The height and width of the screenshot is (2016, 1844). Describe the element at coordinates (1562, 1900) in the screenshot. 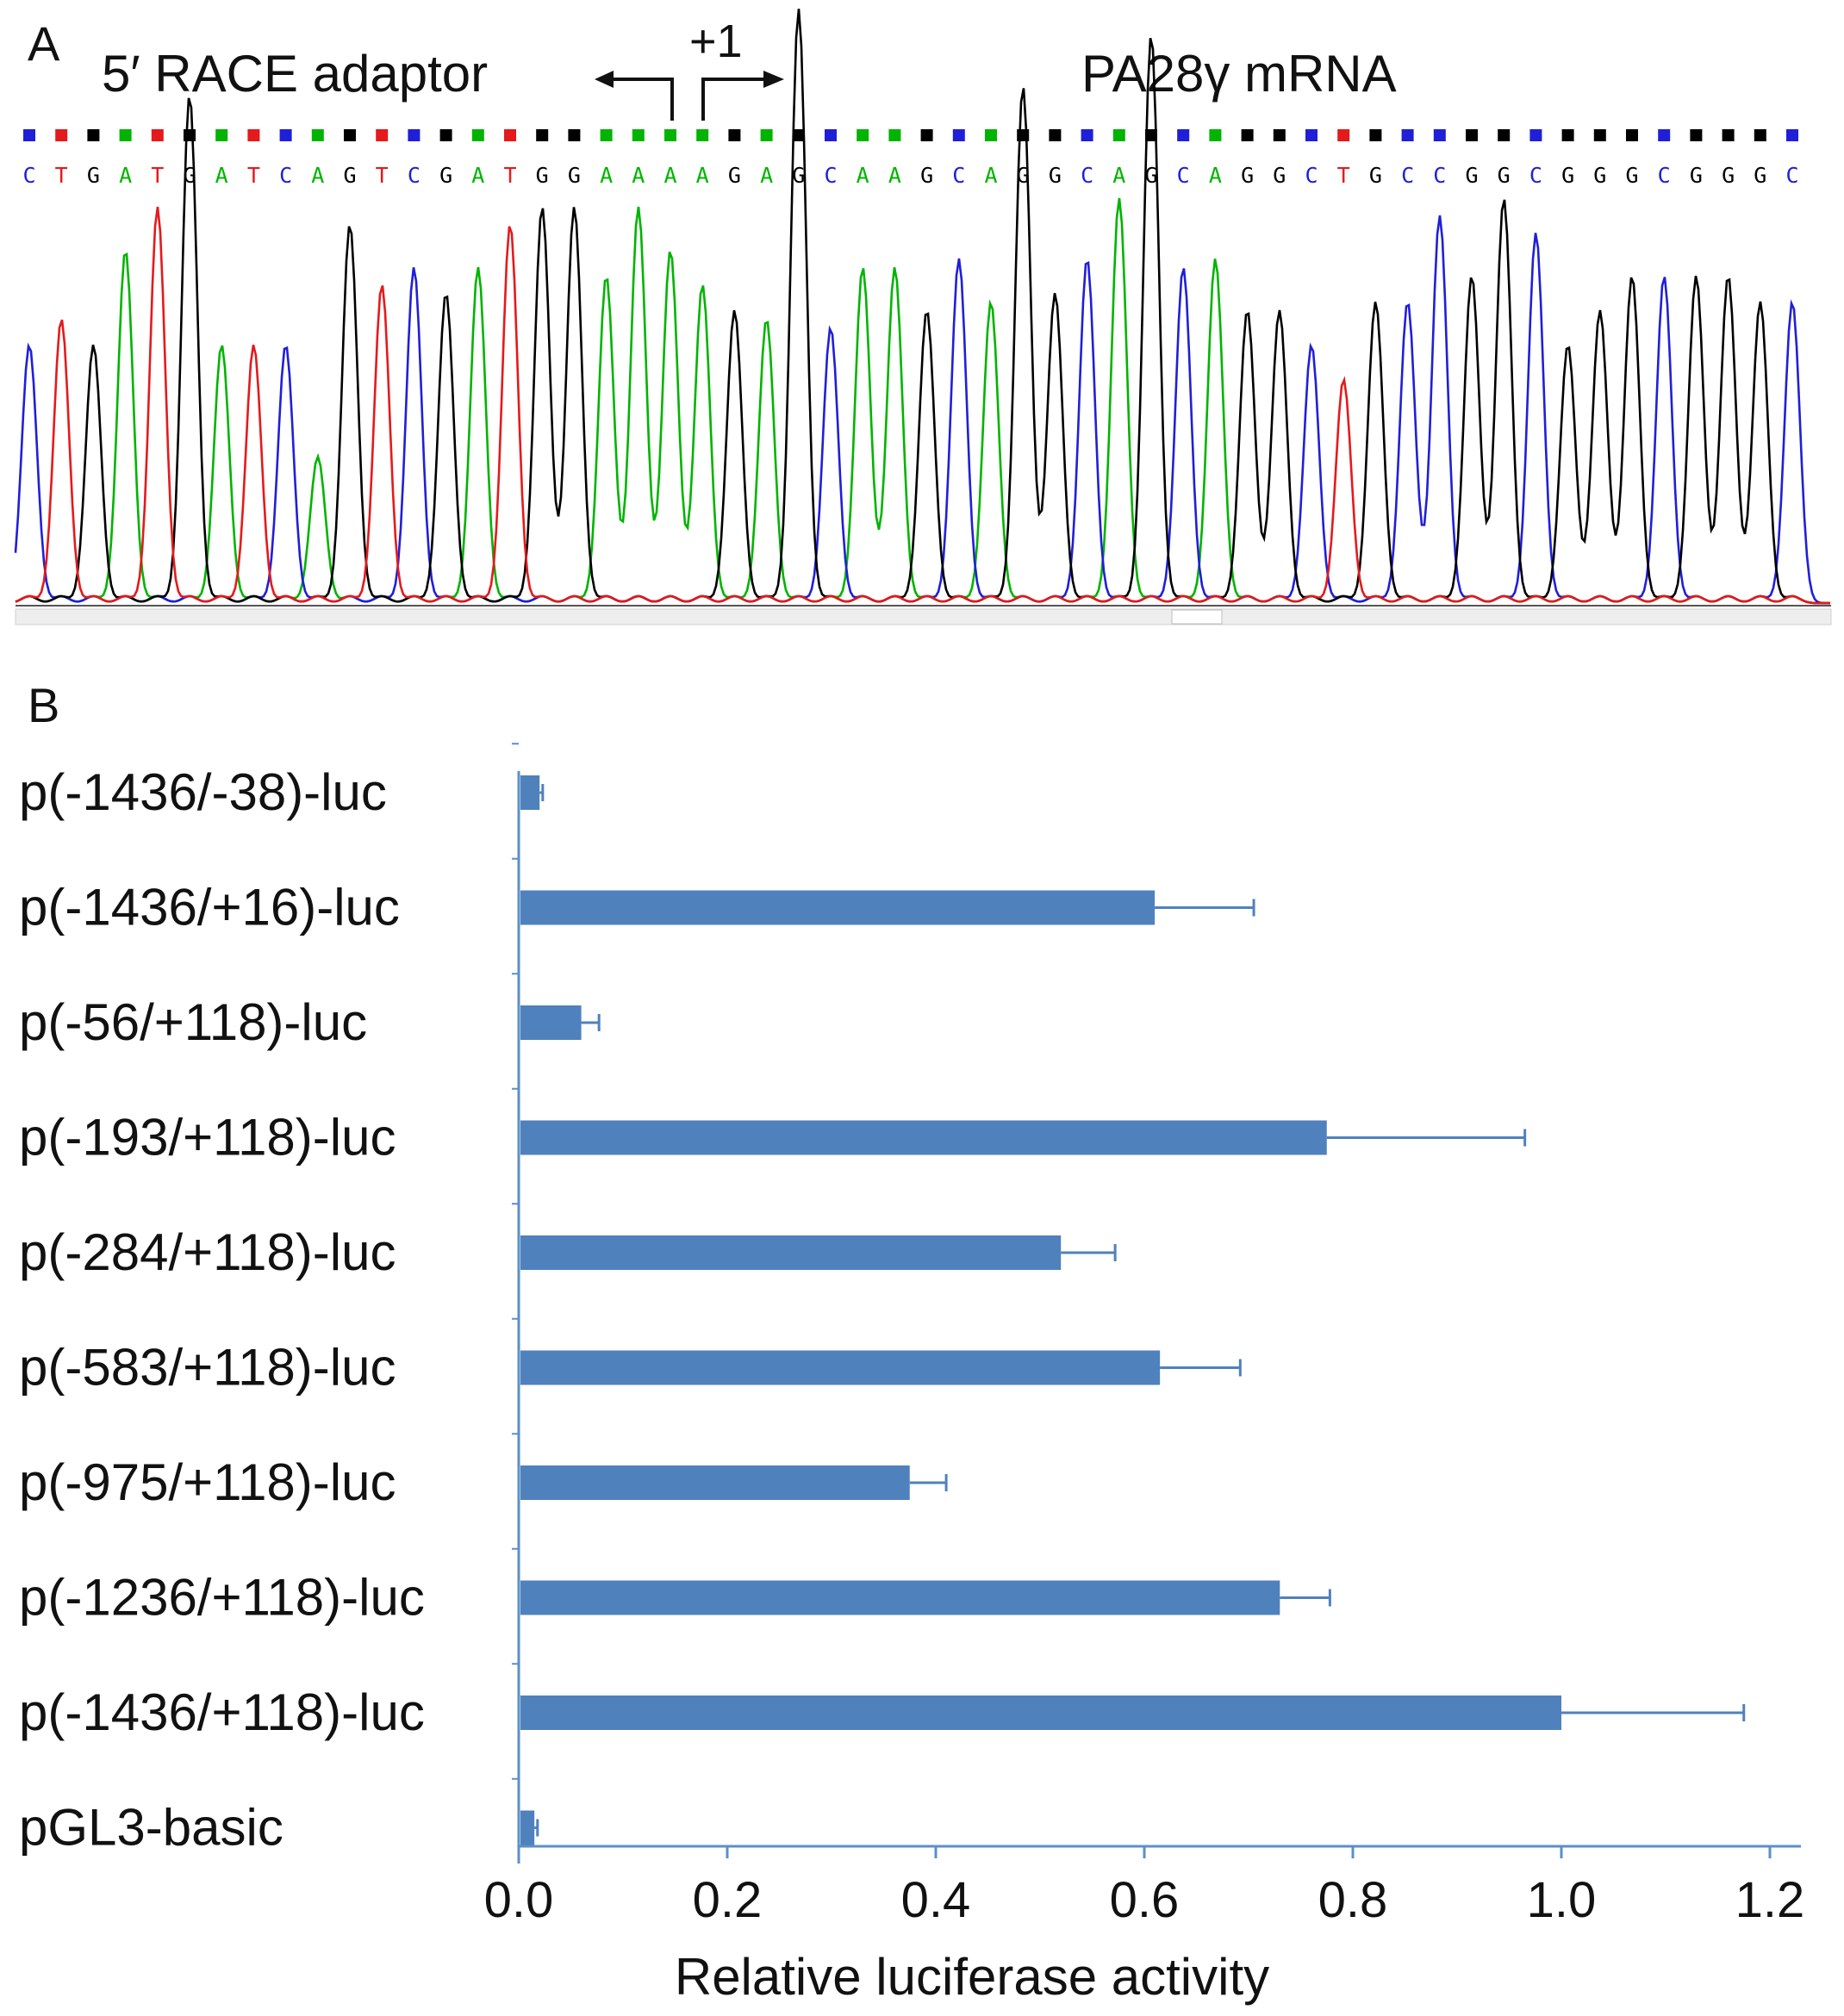

I see `x-tick-label: 1.0` at that location.